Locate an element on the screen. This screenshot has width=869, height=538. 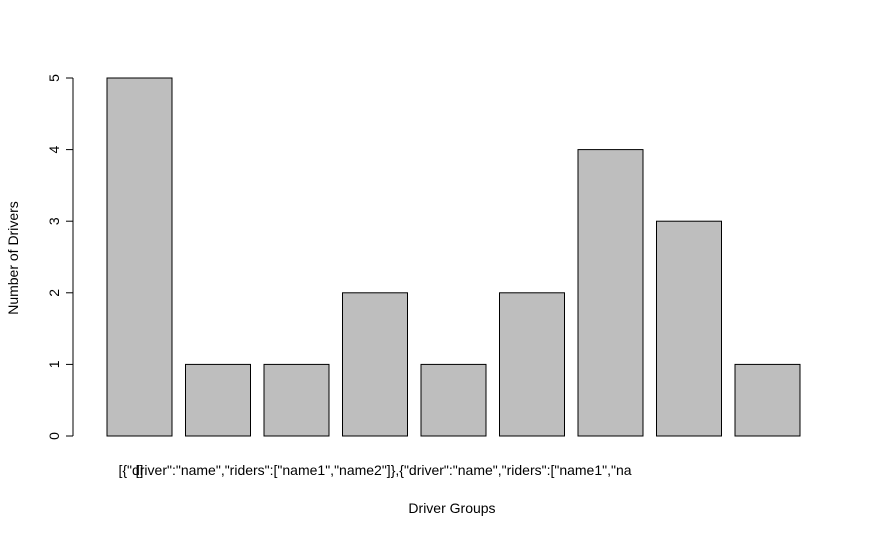
y-tick-label-4: 4 is located at coordinates (54, 149).